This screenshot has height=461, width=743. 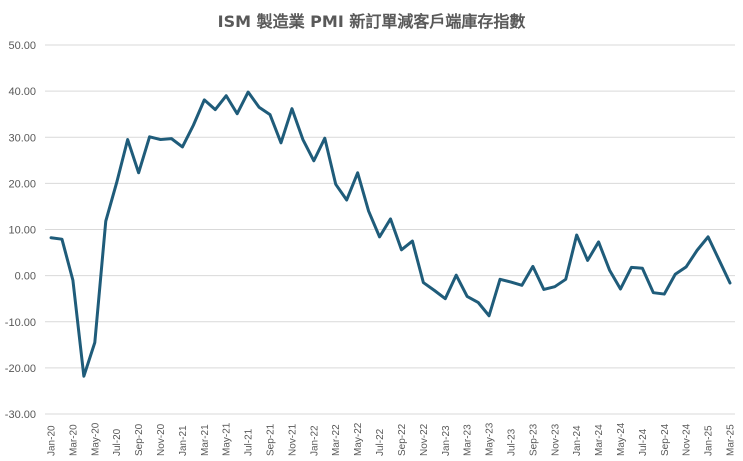 What do you see at coordinates (731, 440) in the screenshot?
I see `x-tick-label: Mar-25` at bounding box center [731, 440].